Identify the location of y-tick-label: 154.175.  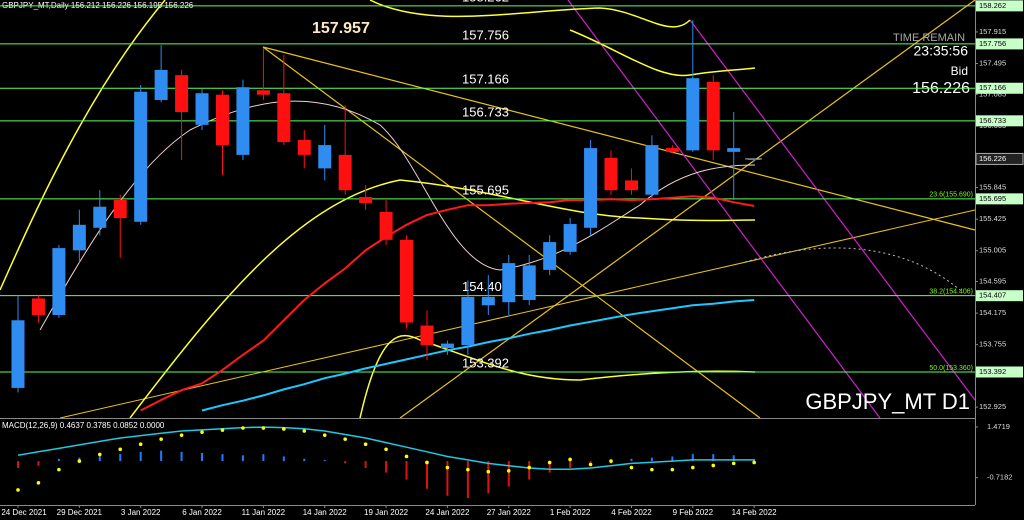
(992, 312).